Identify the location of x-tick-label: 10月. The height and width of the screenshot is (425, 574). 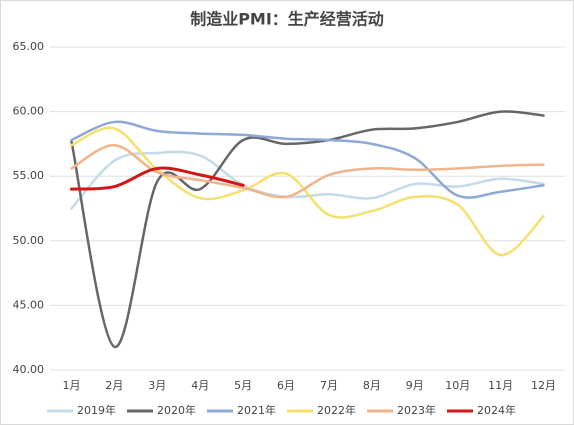
(457, 385).